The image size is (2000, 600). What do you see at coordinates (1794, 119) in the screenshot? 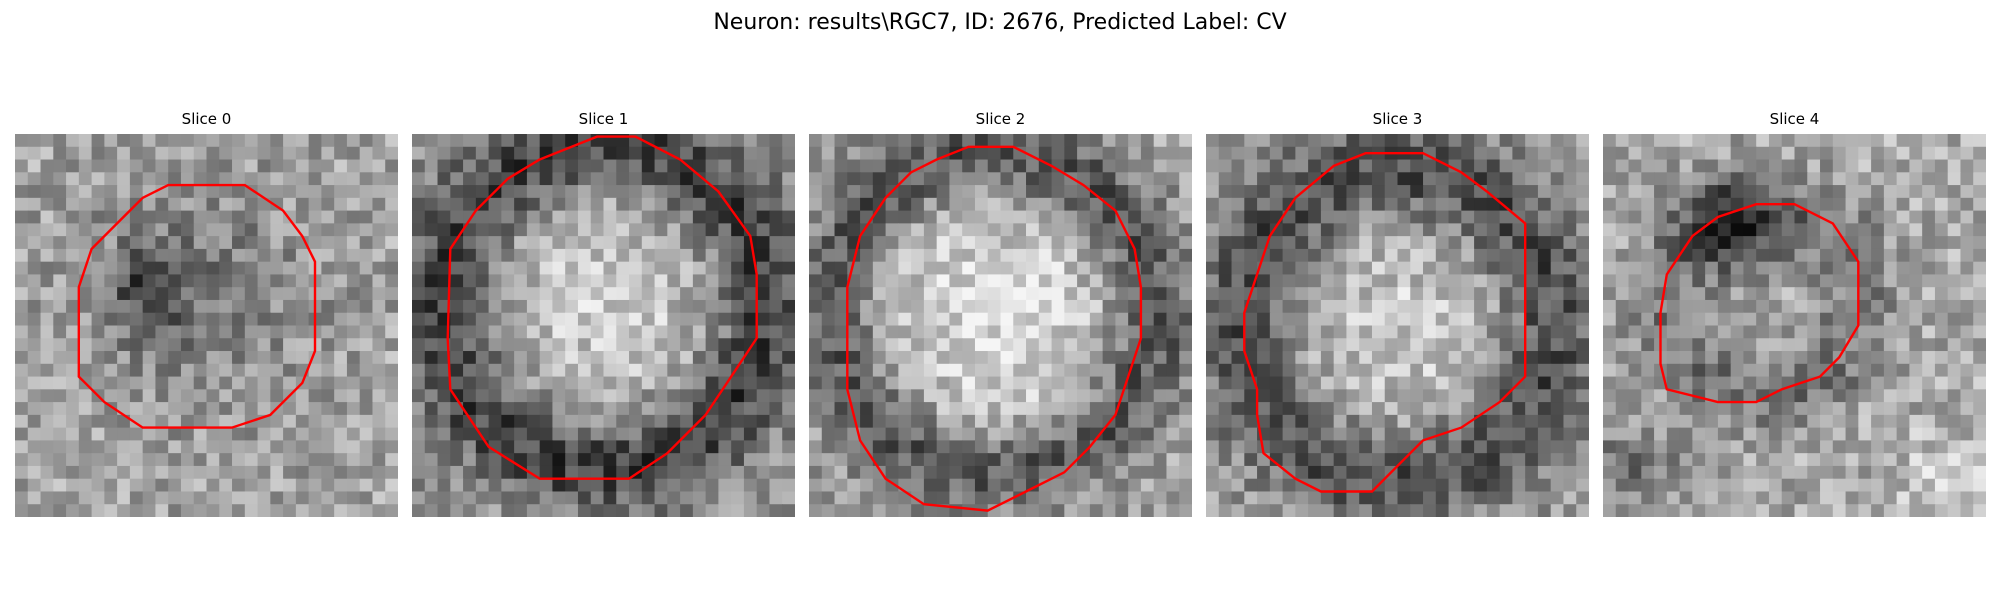
I see `slice-title: Slice 4` at bounding box center [1794, 119].